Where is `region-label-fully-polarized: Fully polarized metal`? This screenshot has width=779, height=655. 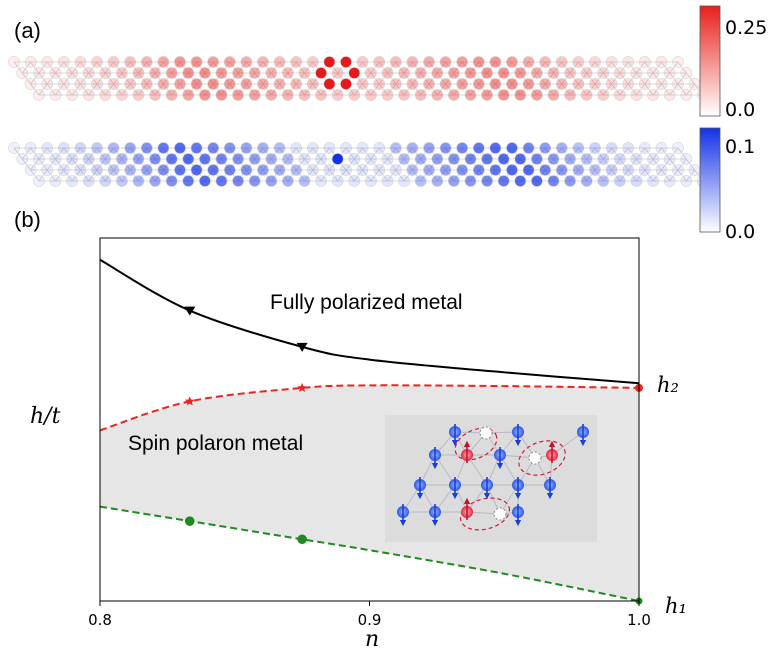 region-label-fully-polarized: Fully polarized metal is located at coordinates (366, 302).